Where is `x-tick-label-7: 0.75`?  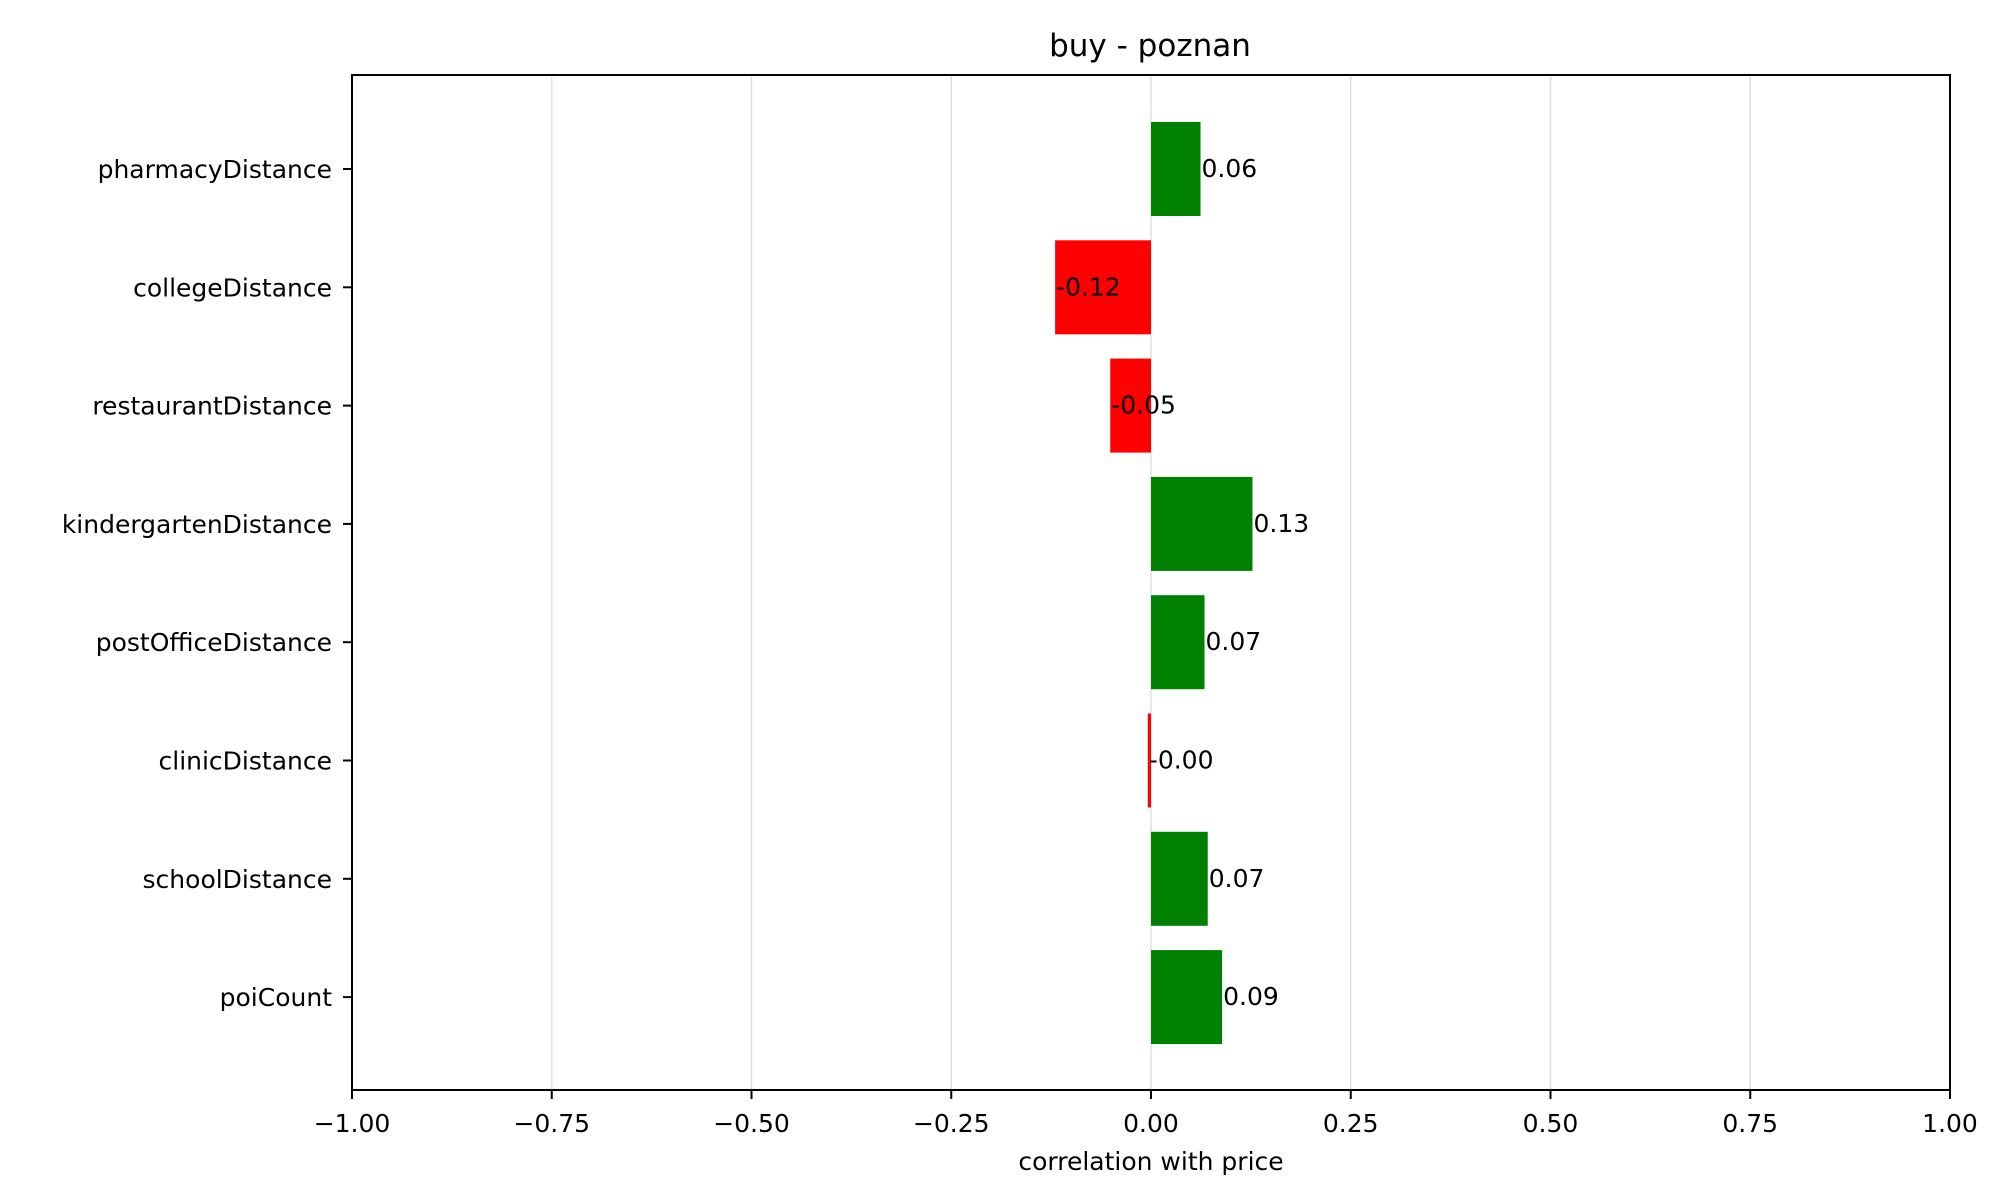
x-tick-label-7: 0.75 is located at coordinates (1750, 1123).